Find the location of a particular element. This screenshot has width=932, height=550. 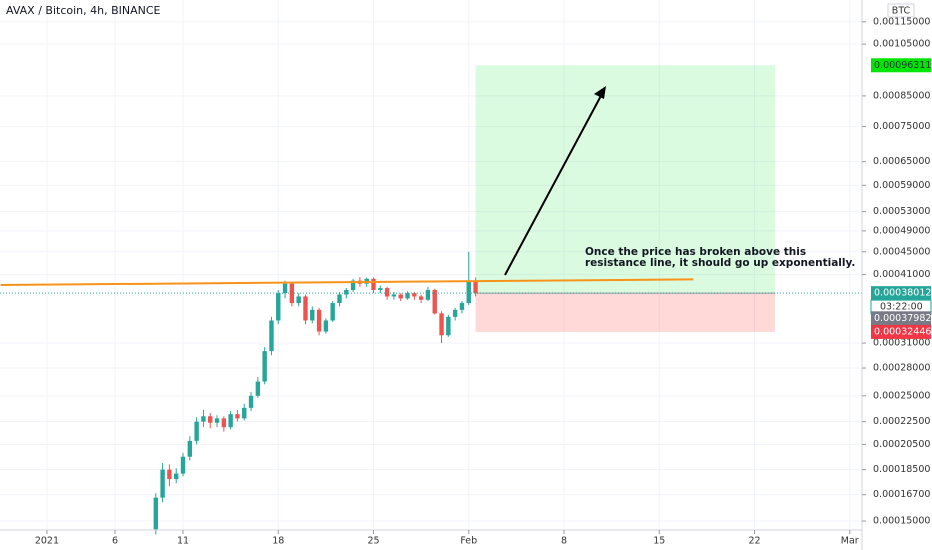

stop-zone is located at coordinates (625, 312).